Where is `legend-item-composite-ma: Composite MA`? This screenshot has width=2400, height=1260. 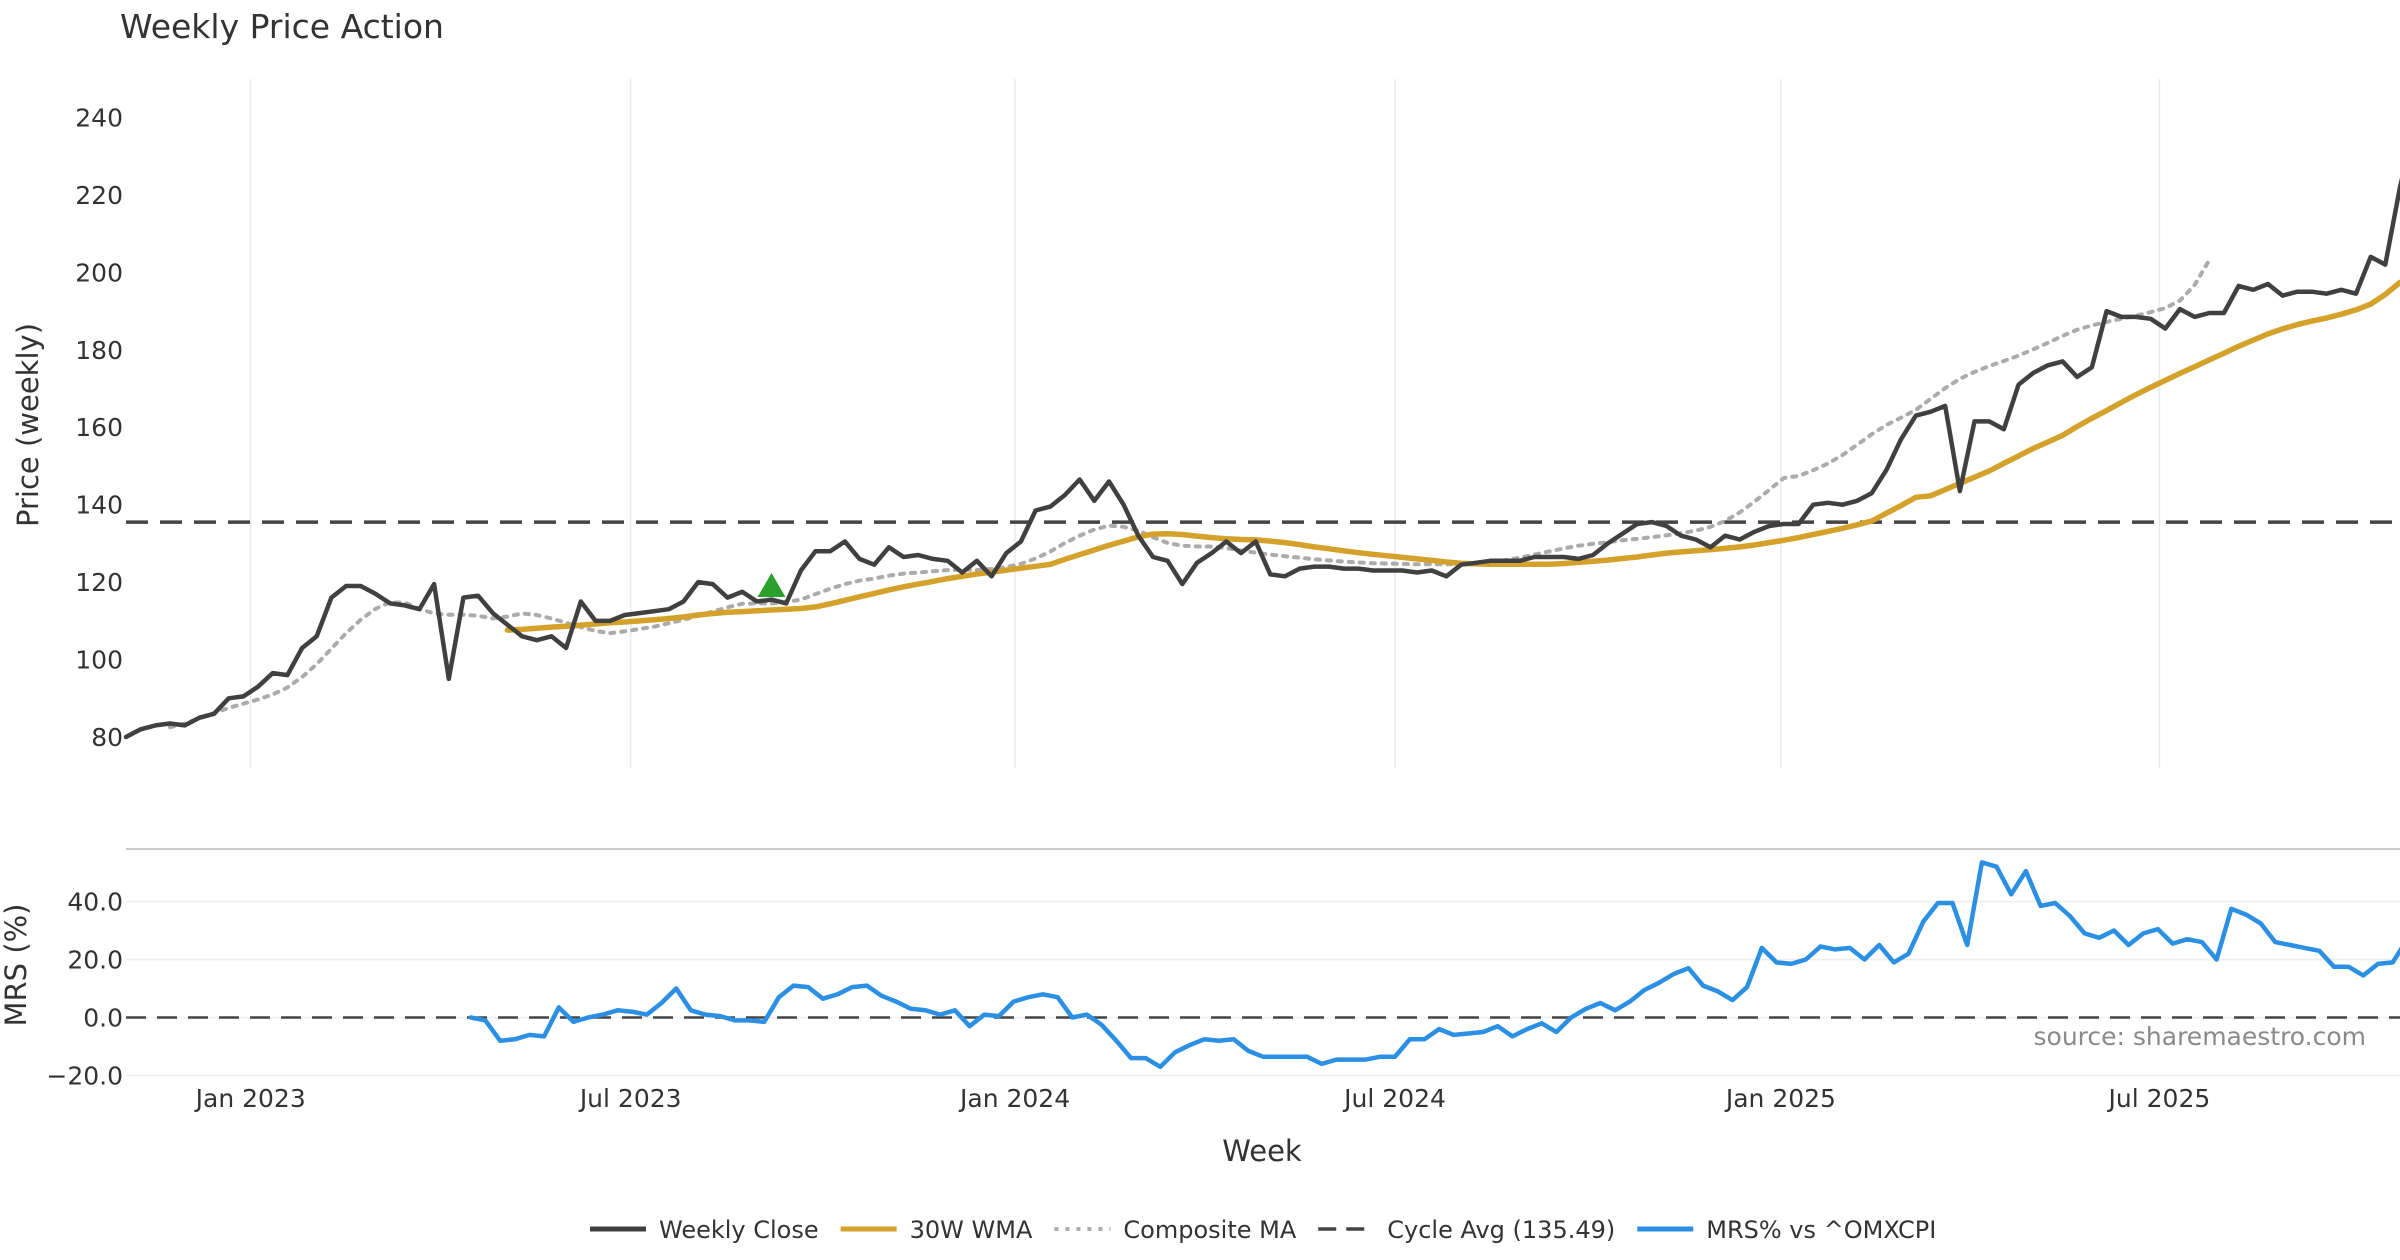
legend-item-composite-ma: Composite MA is located at coordinates (1175, 1230).